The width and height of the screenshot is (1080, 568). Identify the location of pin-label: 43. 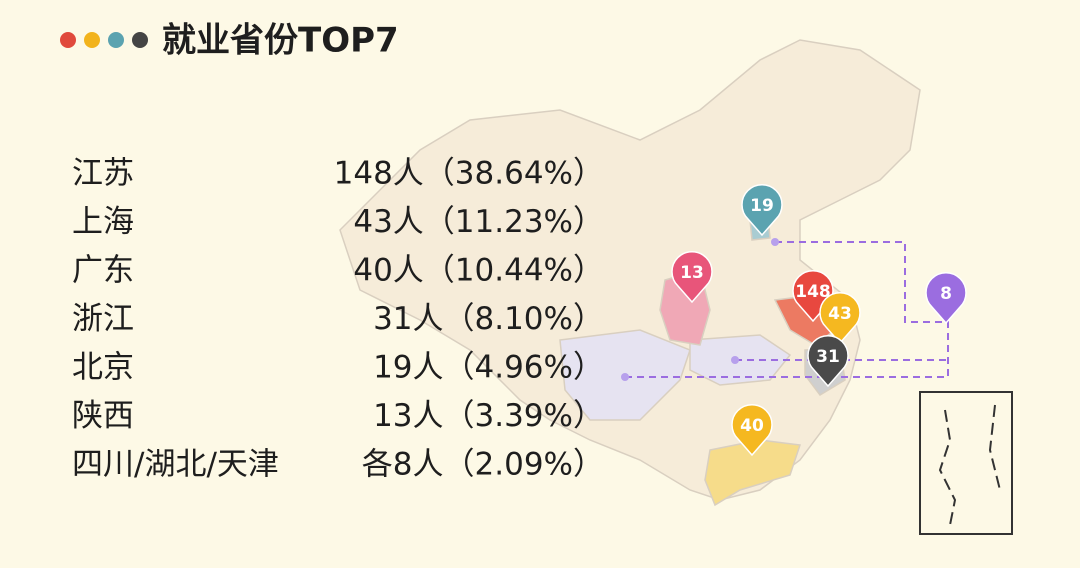
(840, 314).